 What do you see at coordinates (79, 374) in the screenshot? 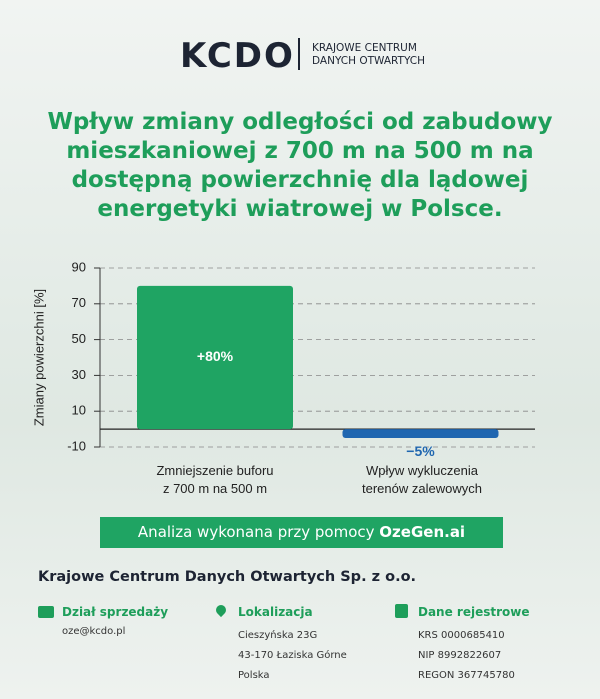
I see `y-tick-label: 30` at bounding box center [79, 374].